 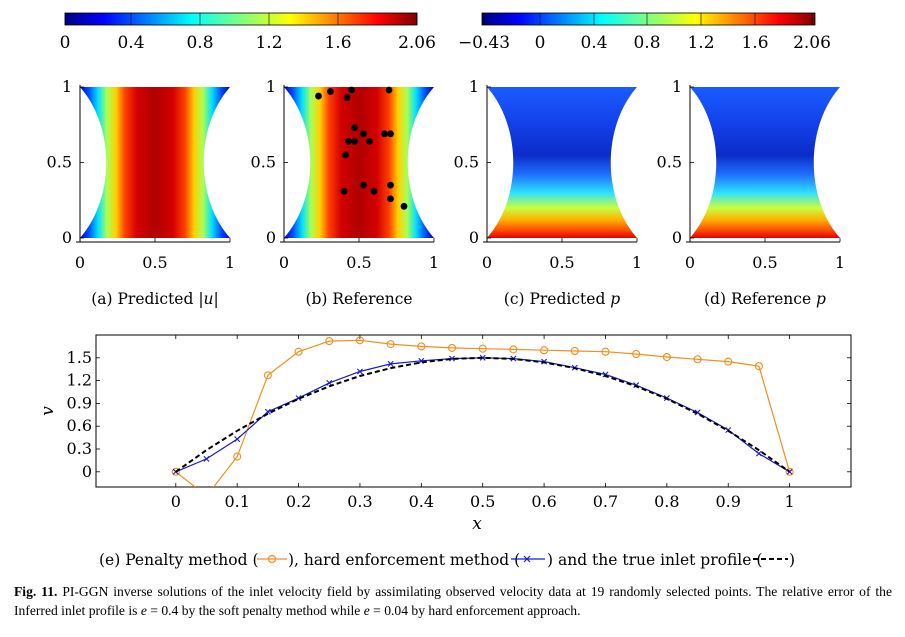 What do you see at coordinates (359, 162) in the screenshot?
I see `velocity-field` at bounding box center [359, 162].